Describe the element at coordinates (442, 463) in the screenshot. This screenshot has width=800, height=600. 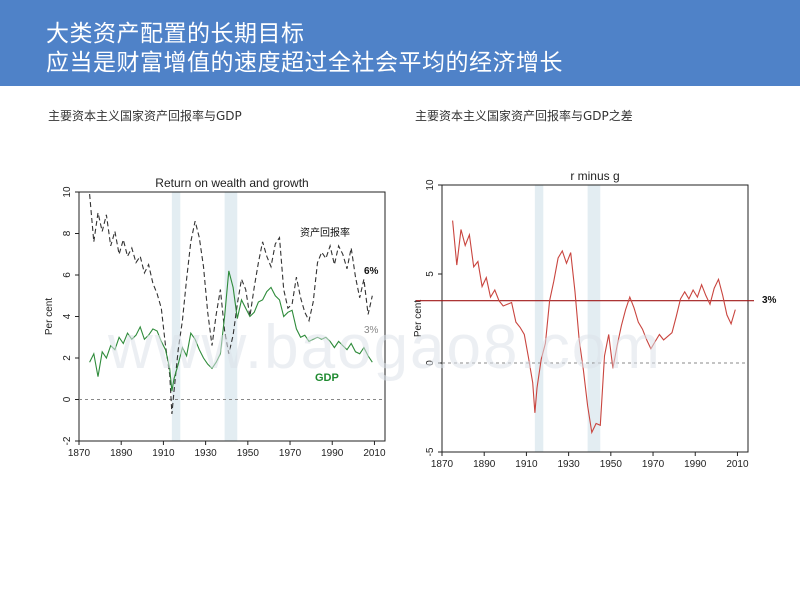
I see `chart1-x-tick-label: 1870` at that location.